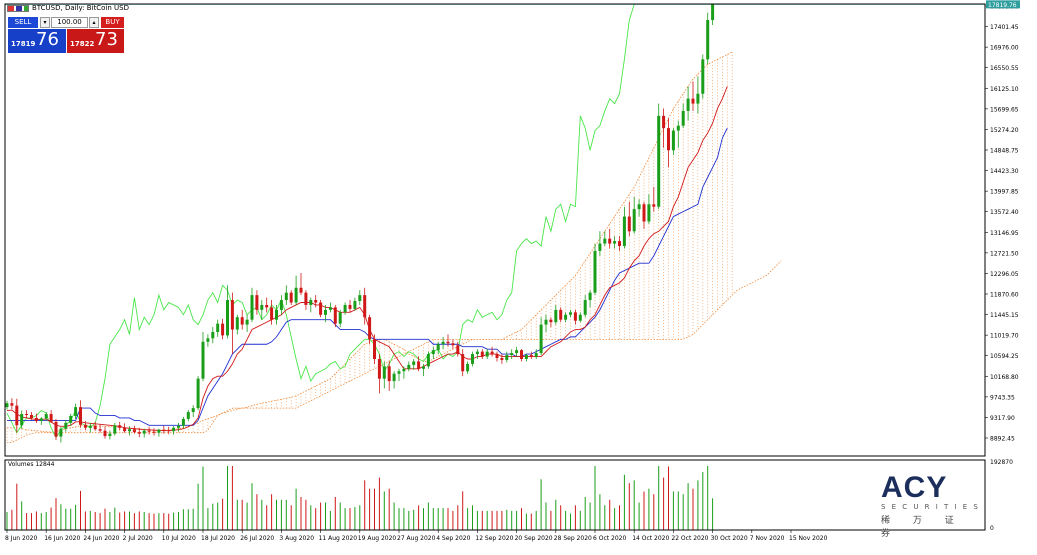 This screenshot has height=555, width=1037. What do you see at coordinates (112, 22) in the screenshot?
I see `buy-button-label: BUY` at bounding box center [112, 22].